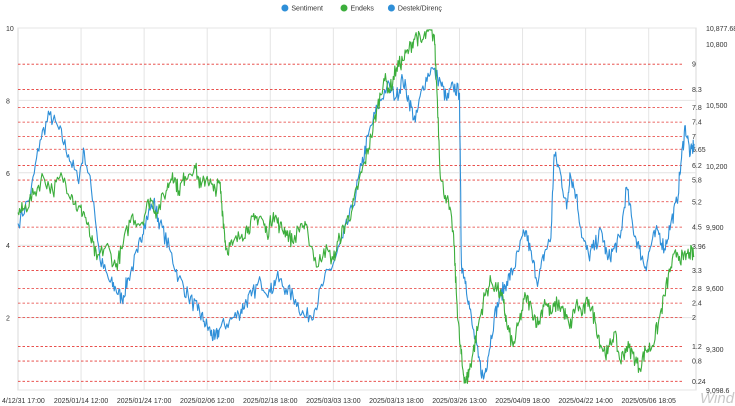  What do you see at coordinates (10, 29) in the screenshot?
I see `y-left-tick-label: 10` at bounding box center [10, 29].